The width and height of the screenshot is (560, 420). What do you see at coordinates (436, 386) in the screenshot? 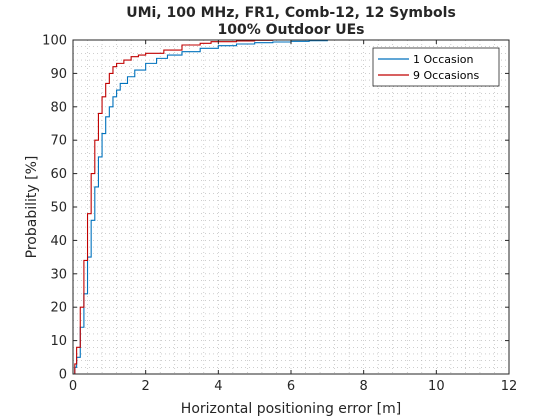
I see `x-tick-label: 10` at bounding box center [436, 386].